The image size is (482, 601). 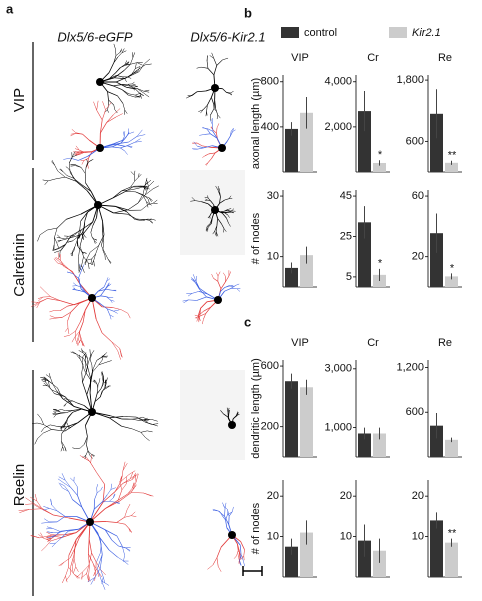 I want to click on chart-title: Cr, so click(x=373, y=58).